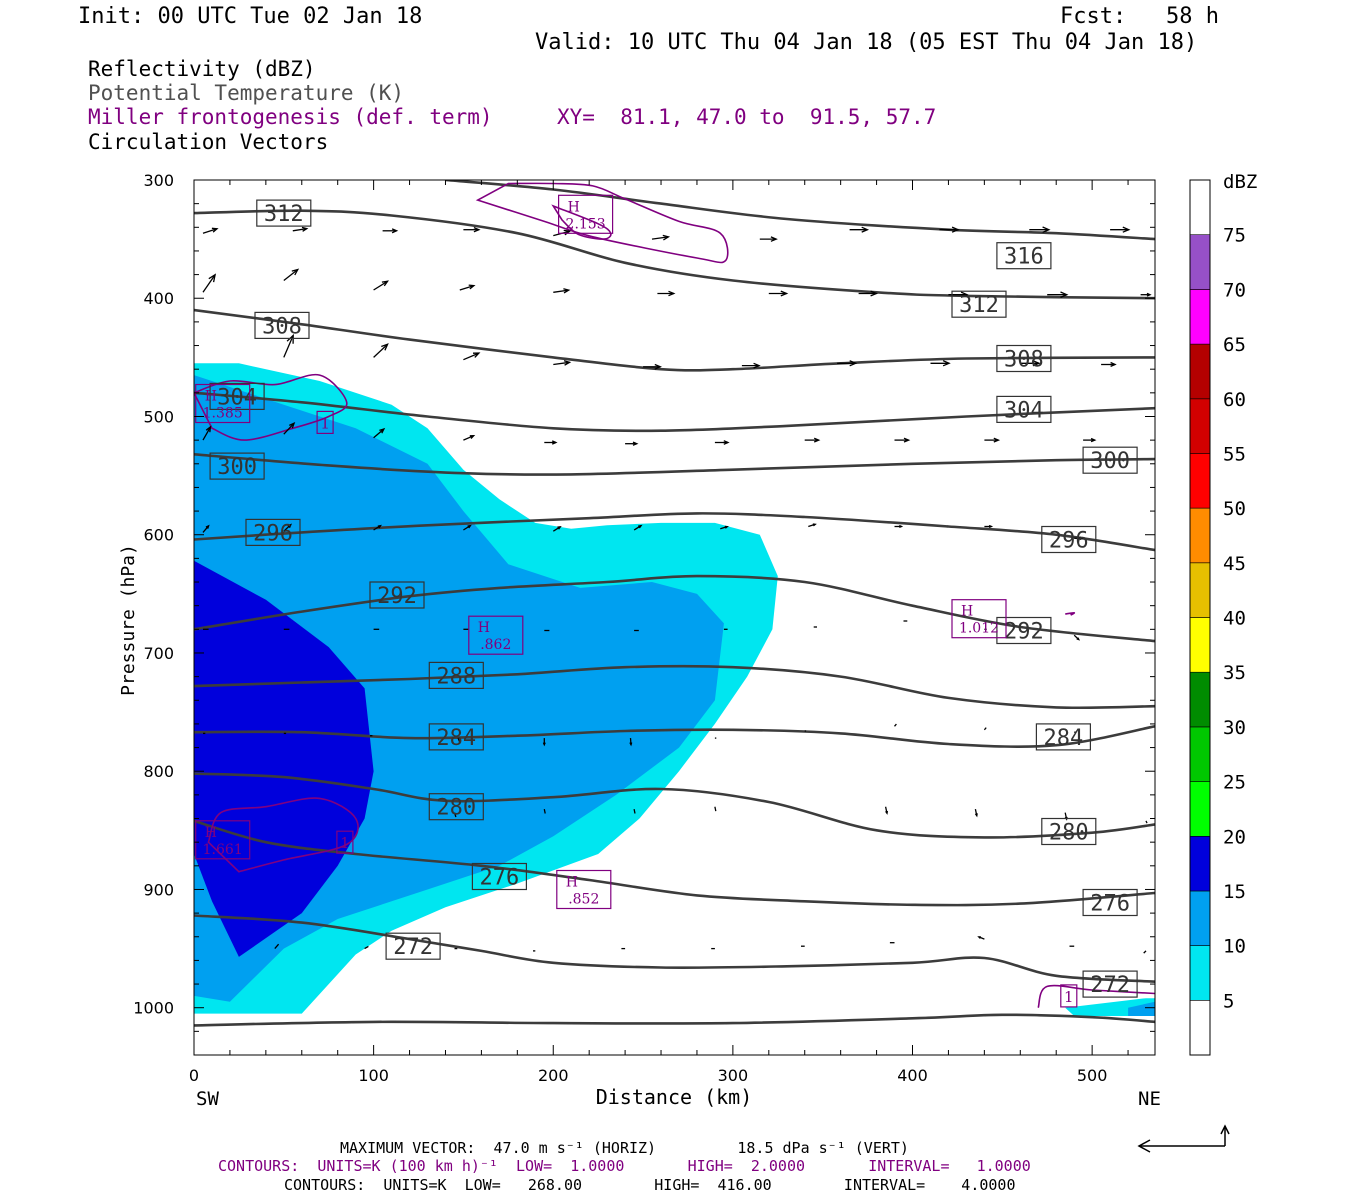 This screenshot has width=1350, height=1200. Describe the element at coordinates (207, 1099) in the screenshot. I see `x-left-end-label: SW` at that location.